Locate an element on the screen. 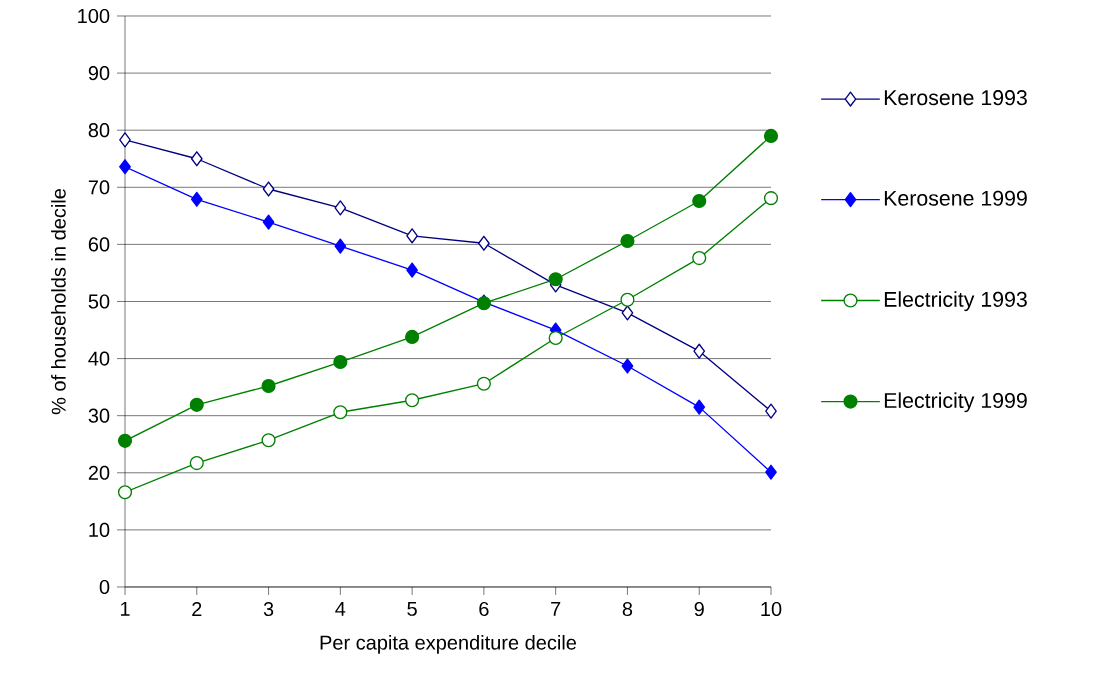 The width and height of the screenshot is (1099, 688). legend-label: Kerosene 1993 is located at coordinates (955, 98).